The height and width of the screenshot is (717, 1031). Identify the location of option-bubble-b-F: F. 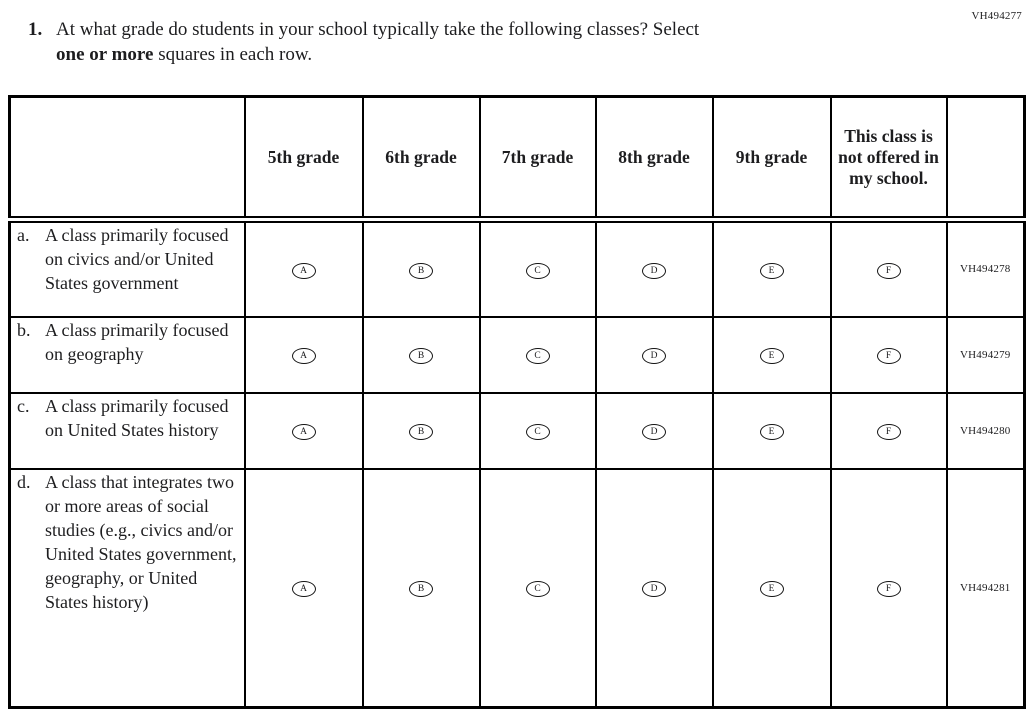
(888, 356).